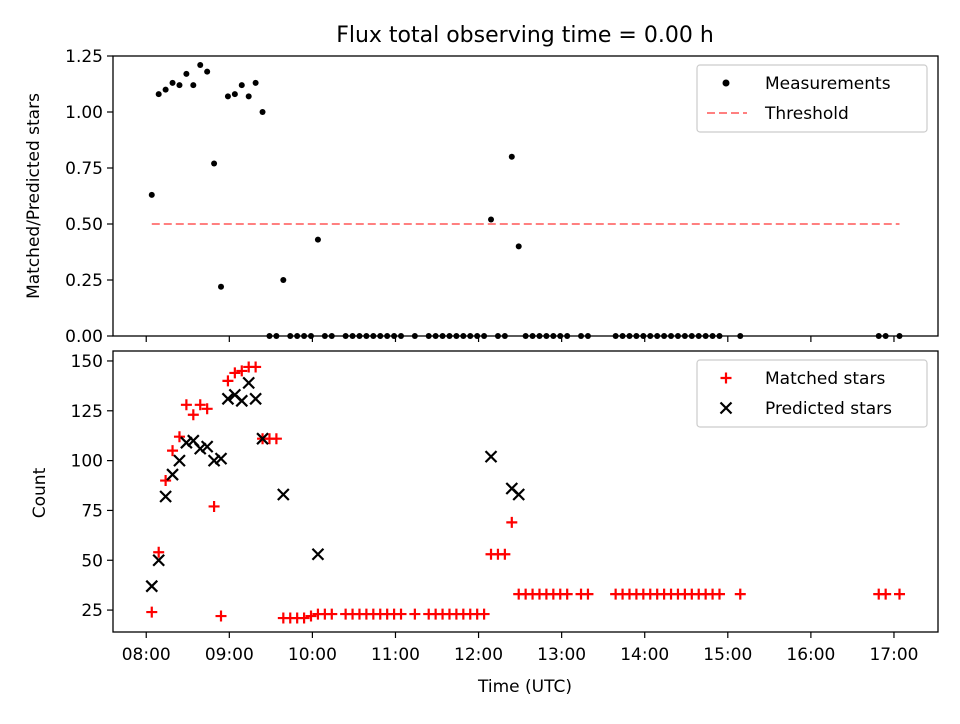 The height and width of the screenshot is (724, 960). What do you see at coordinates (92, 611) in the screenshot?
I see `y-tick-label: 25` at bounding box center [92, 611].